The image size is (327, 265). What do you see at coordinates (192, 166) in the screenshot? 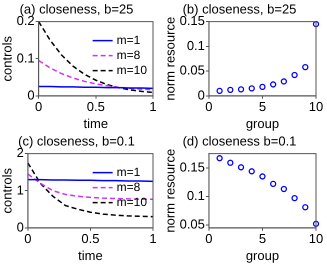
I see `y-tick-label: 0.15` at bounding box center [192, 166].